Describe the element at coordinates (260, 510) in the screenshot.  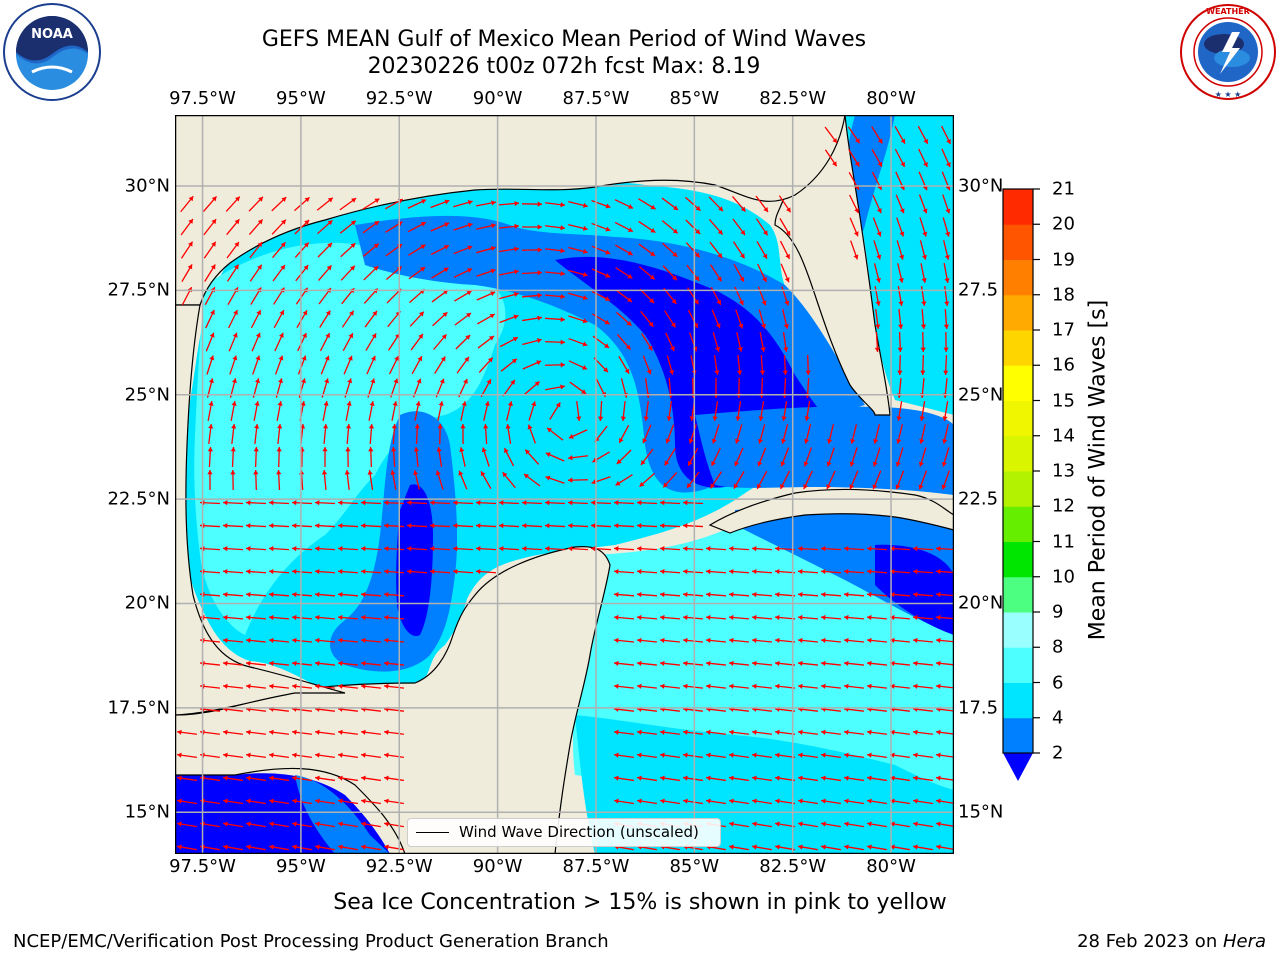
I see `mexico-coast` at that location.